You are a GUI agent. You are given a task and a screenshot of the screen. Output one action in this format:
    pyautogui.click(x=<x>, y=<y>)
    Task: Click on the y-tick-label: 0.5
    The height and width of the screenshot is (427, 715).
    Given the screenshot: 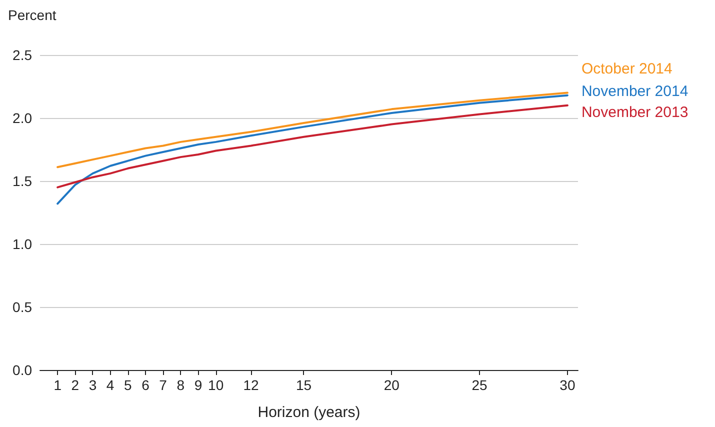 What is the action you would take?
    pyautogui.click(x=22, y=307)
    